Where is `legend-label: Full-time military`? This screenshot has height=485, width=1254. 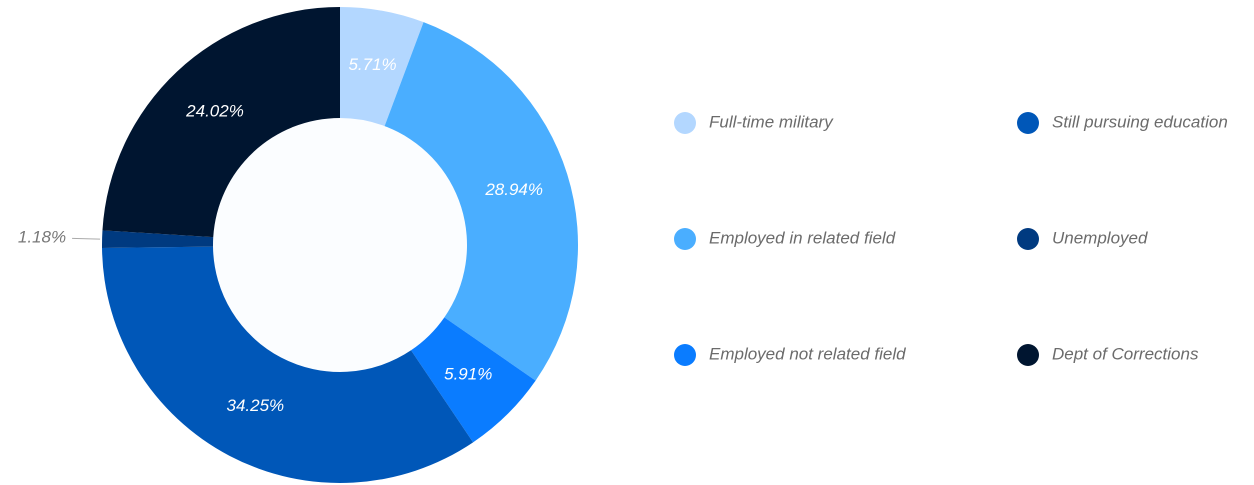
legend-label: Full-time military is located at coordinates (771, 121).